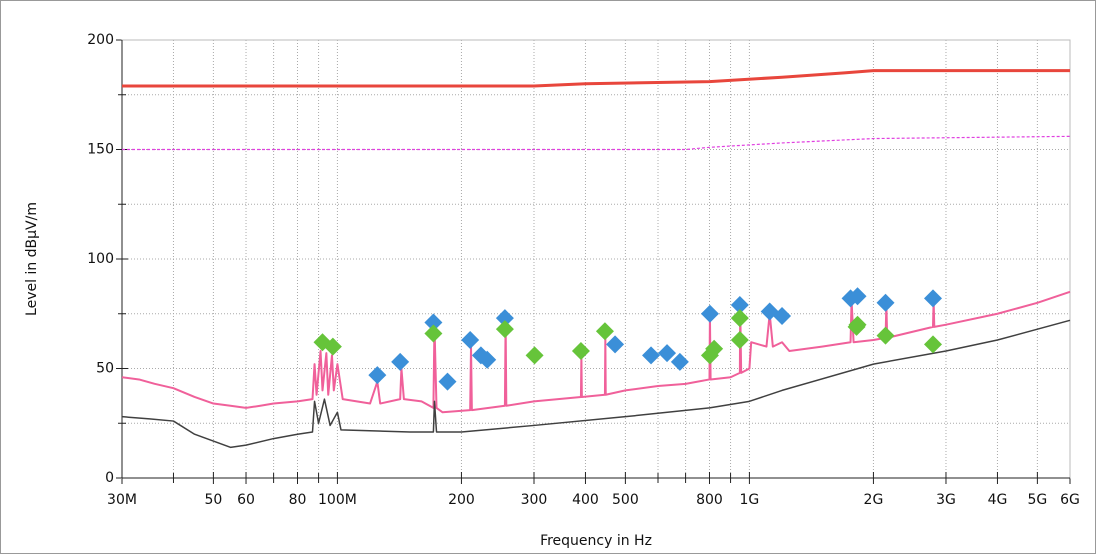 The height and width of the screenshot is (554, 1096). Describe the element at coordinates (1037, 500) in the screenshot. I see `x-tick-label: 5G` at that location.